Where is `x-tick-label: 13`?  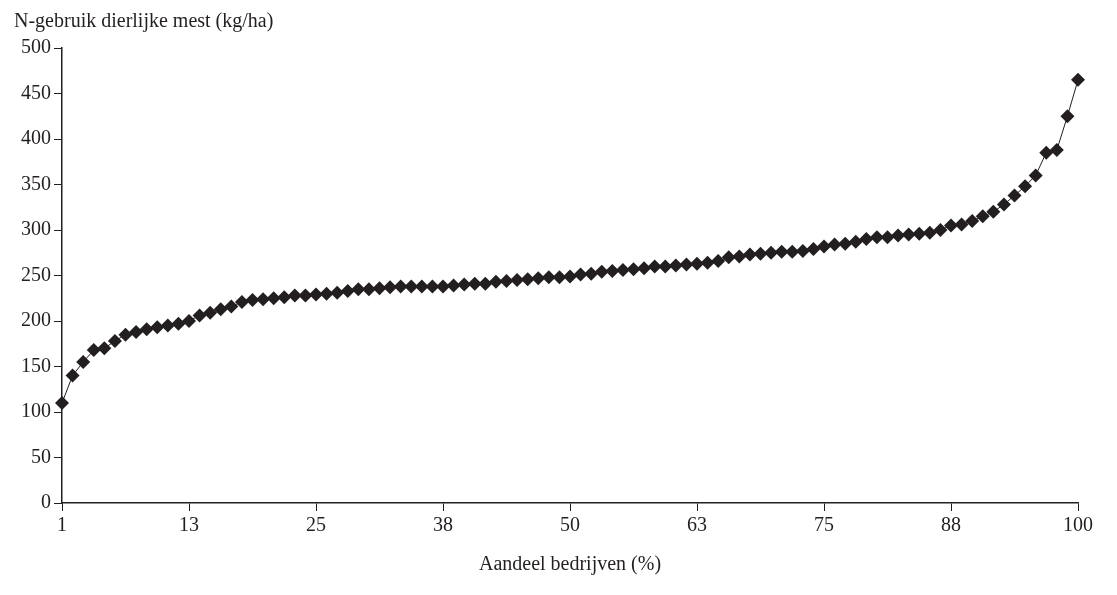 x-tick-label: 13 is located at coordinates (189, 524).